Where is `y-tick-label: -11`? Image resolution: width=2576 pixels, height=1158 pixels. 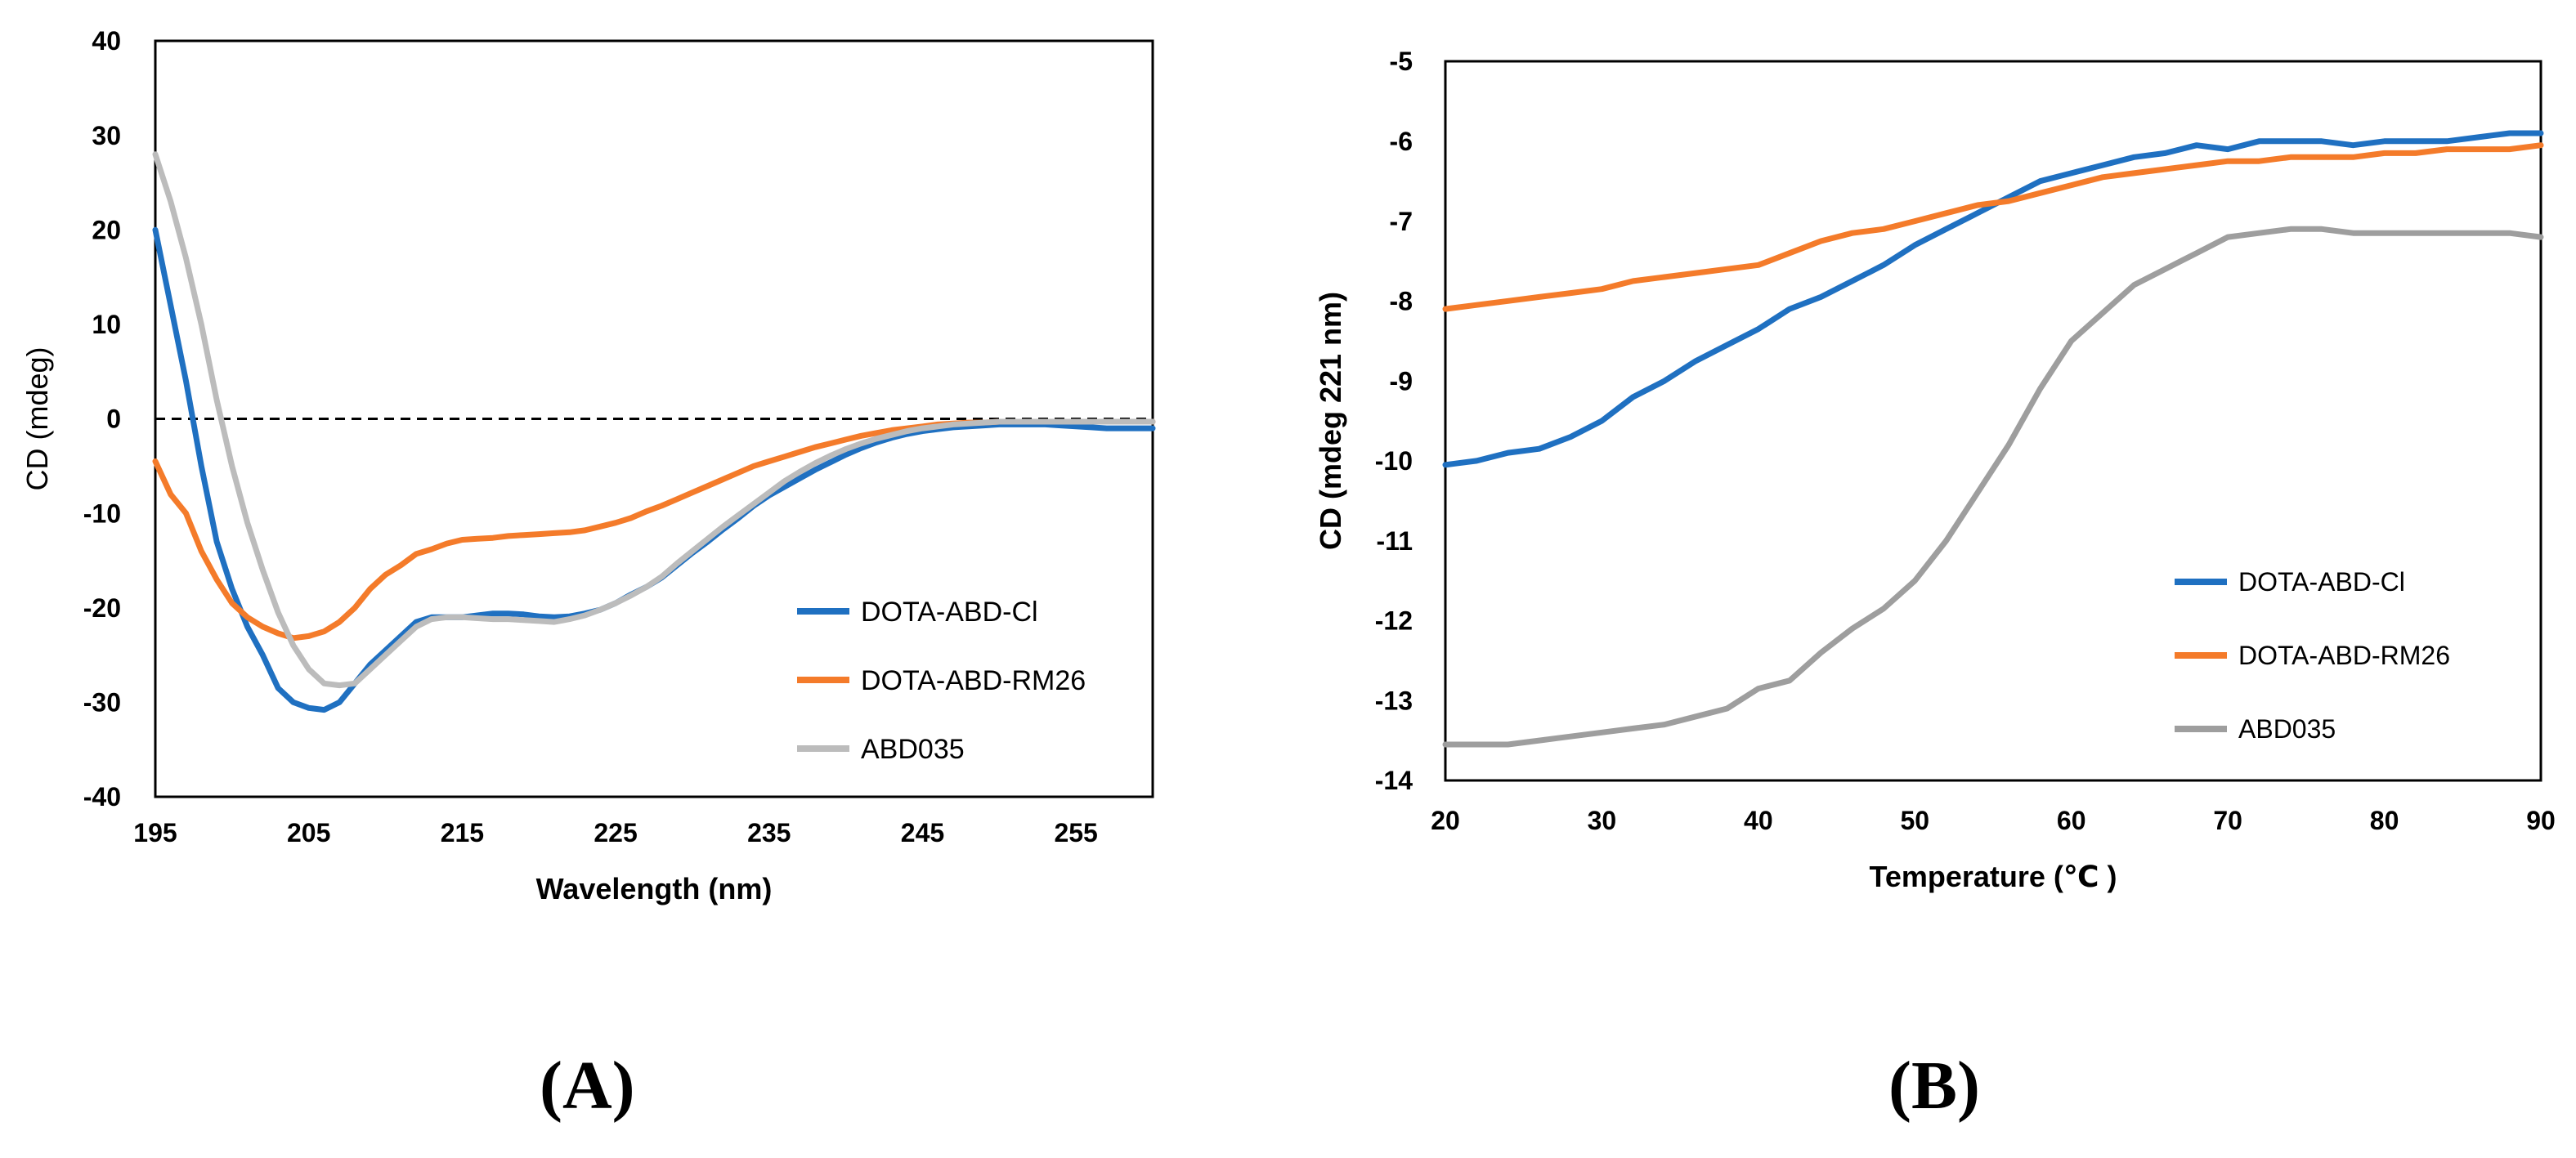 y-tick-label: -11 is located at coordinates (1395, 541).